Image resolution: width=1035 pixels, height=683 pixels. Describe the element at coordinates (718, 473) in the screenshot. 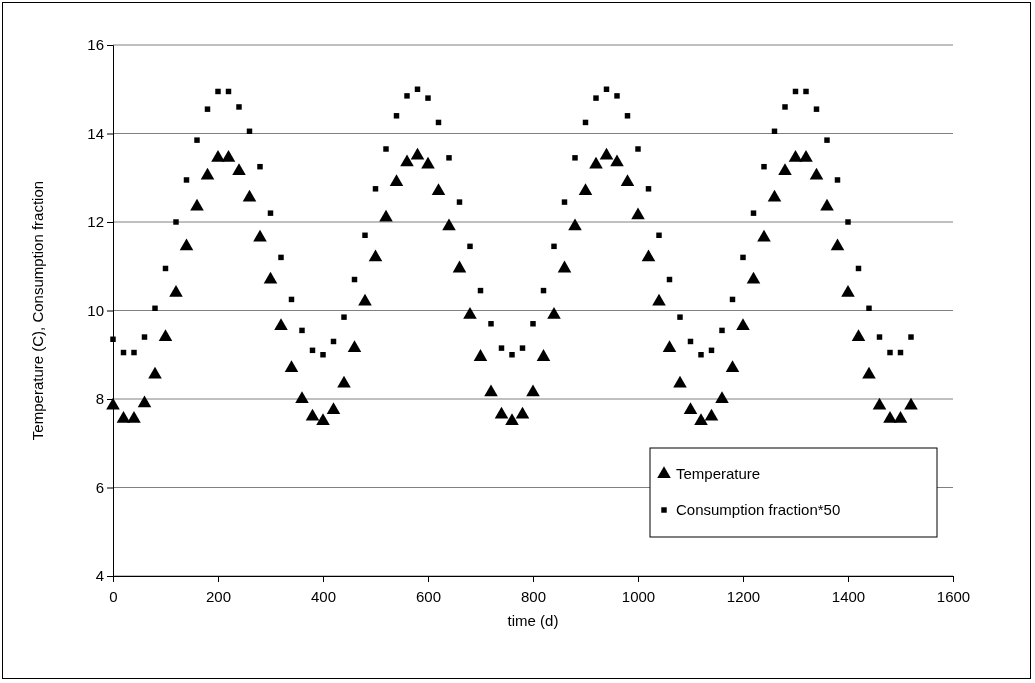

I see `legend-label: Temperature` at that location.